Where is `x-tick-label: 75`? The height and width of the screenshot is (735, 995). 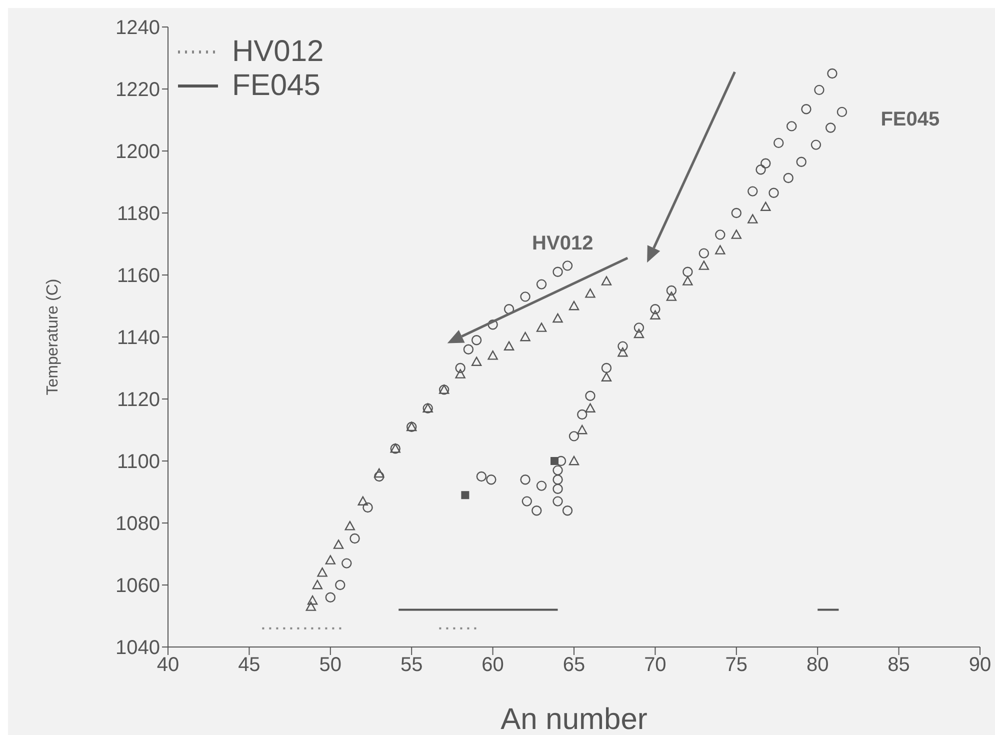
x-tick-label: 75 is located at coordinates (736, 665).